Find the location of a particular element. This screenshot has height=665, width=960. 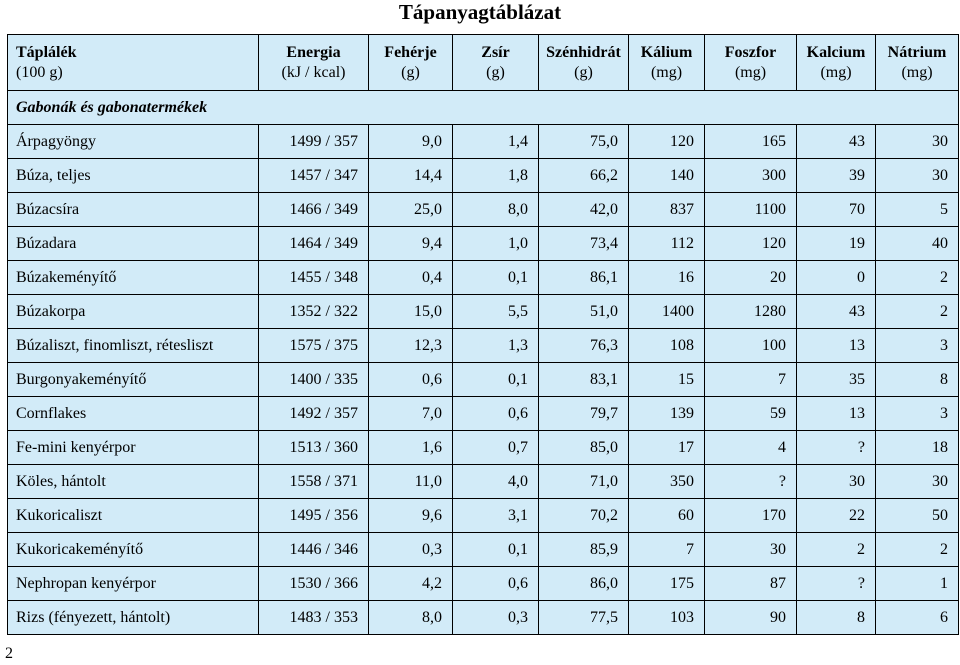

value-cell: 79,7 is located at coordinates (583, 413).